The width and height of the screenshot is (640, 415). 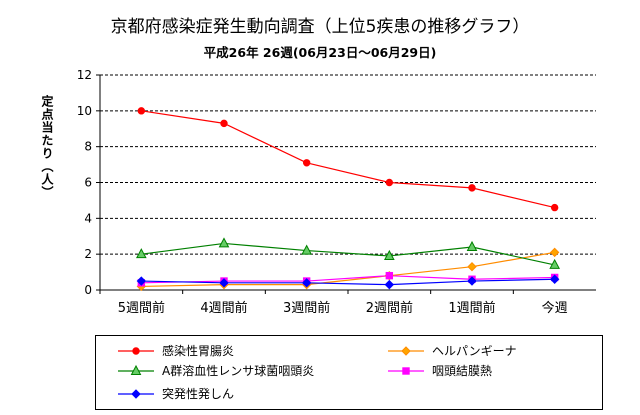 What do you see at coordinates (88, 290) in the screenshot?
I see `y-tick-label: 0` at bounding box center [88, 290].